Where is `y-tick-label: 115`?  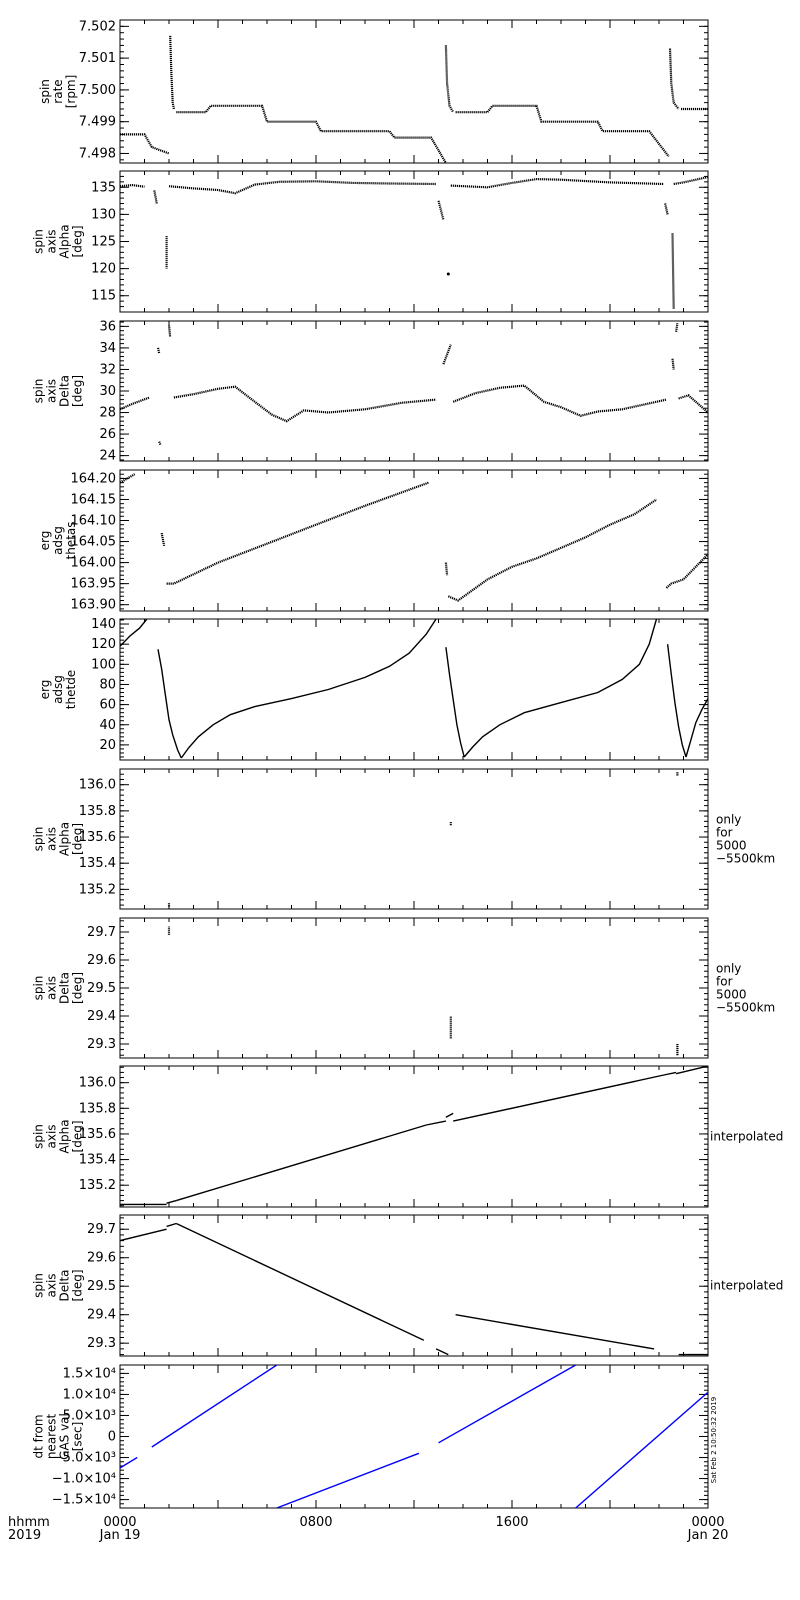 y-tick-label: 115 is located at coordinates (103, 296).